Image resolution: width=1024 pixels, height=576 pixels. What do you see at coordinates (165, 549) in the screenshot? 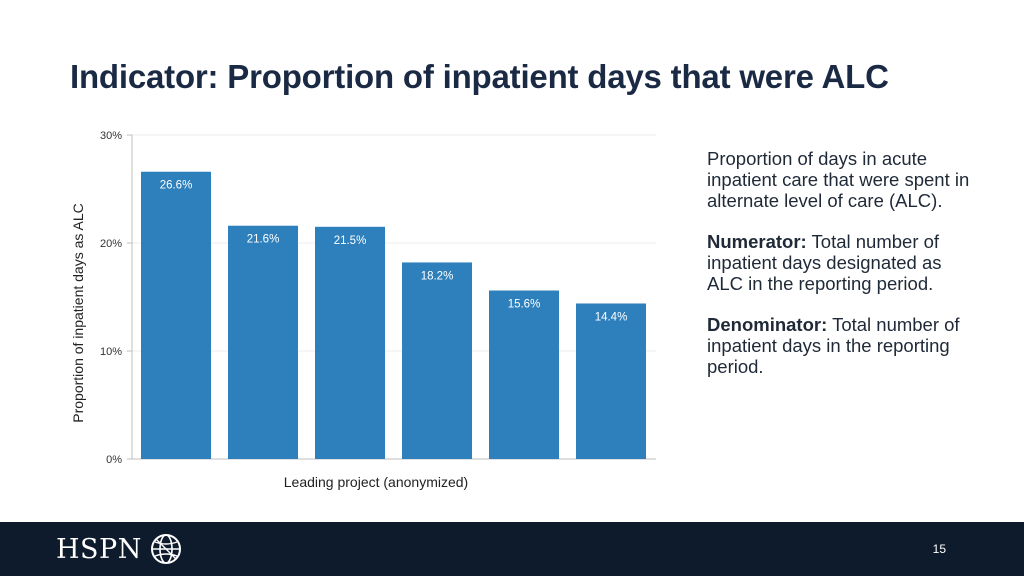
I see `globe-icon` at bounding box center [165, 549].